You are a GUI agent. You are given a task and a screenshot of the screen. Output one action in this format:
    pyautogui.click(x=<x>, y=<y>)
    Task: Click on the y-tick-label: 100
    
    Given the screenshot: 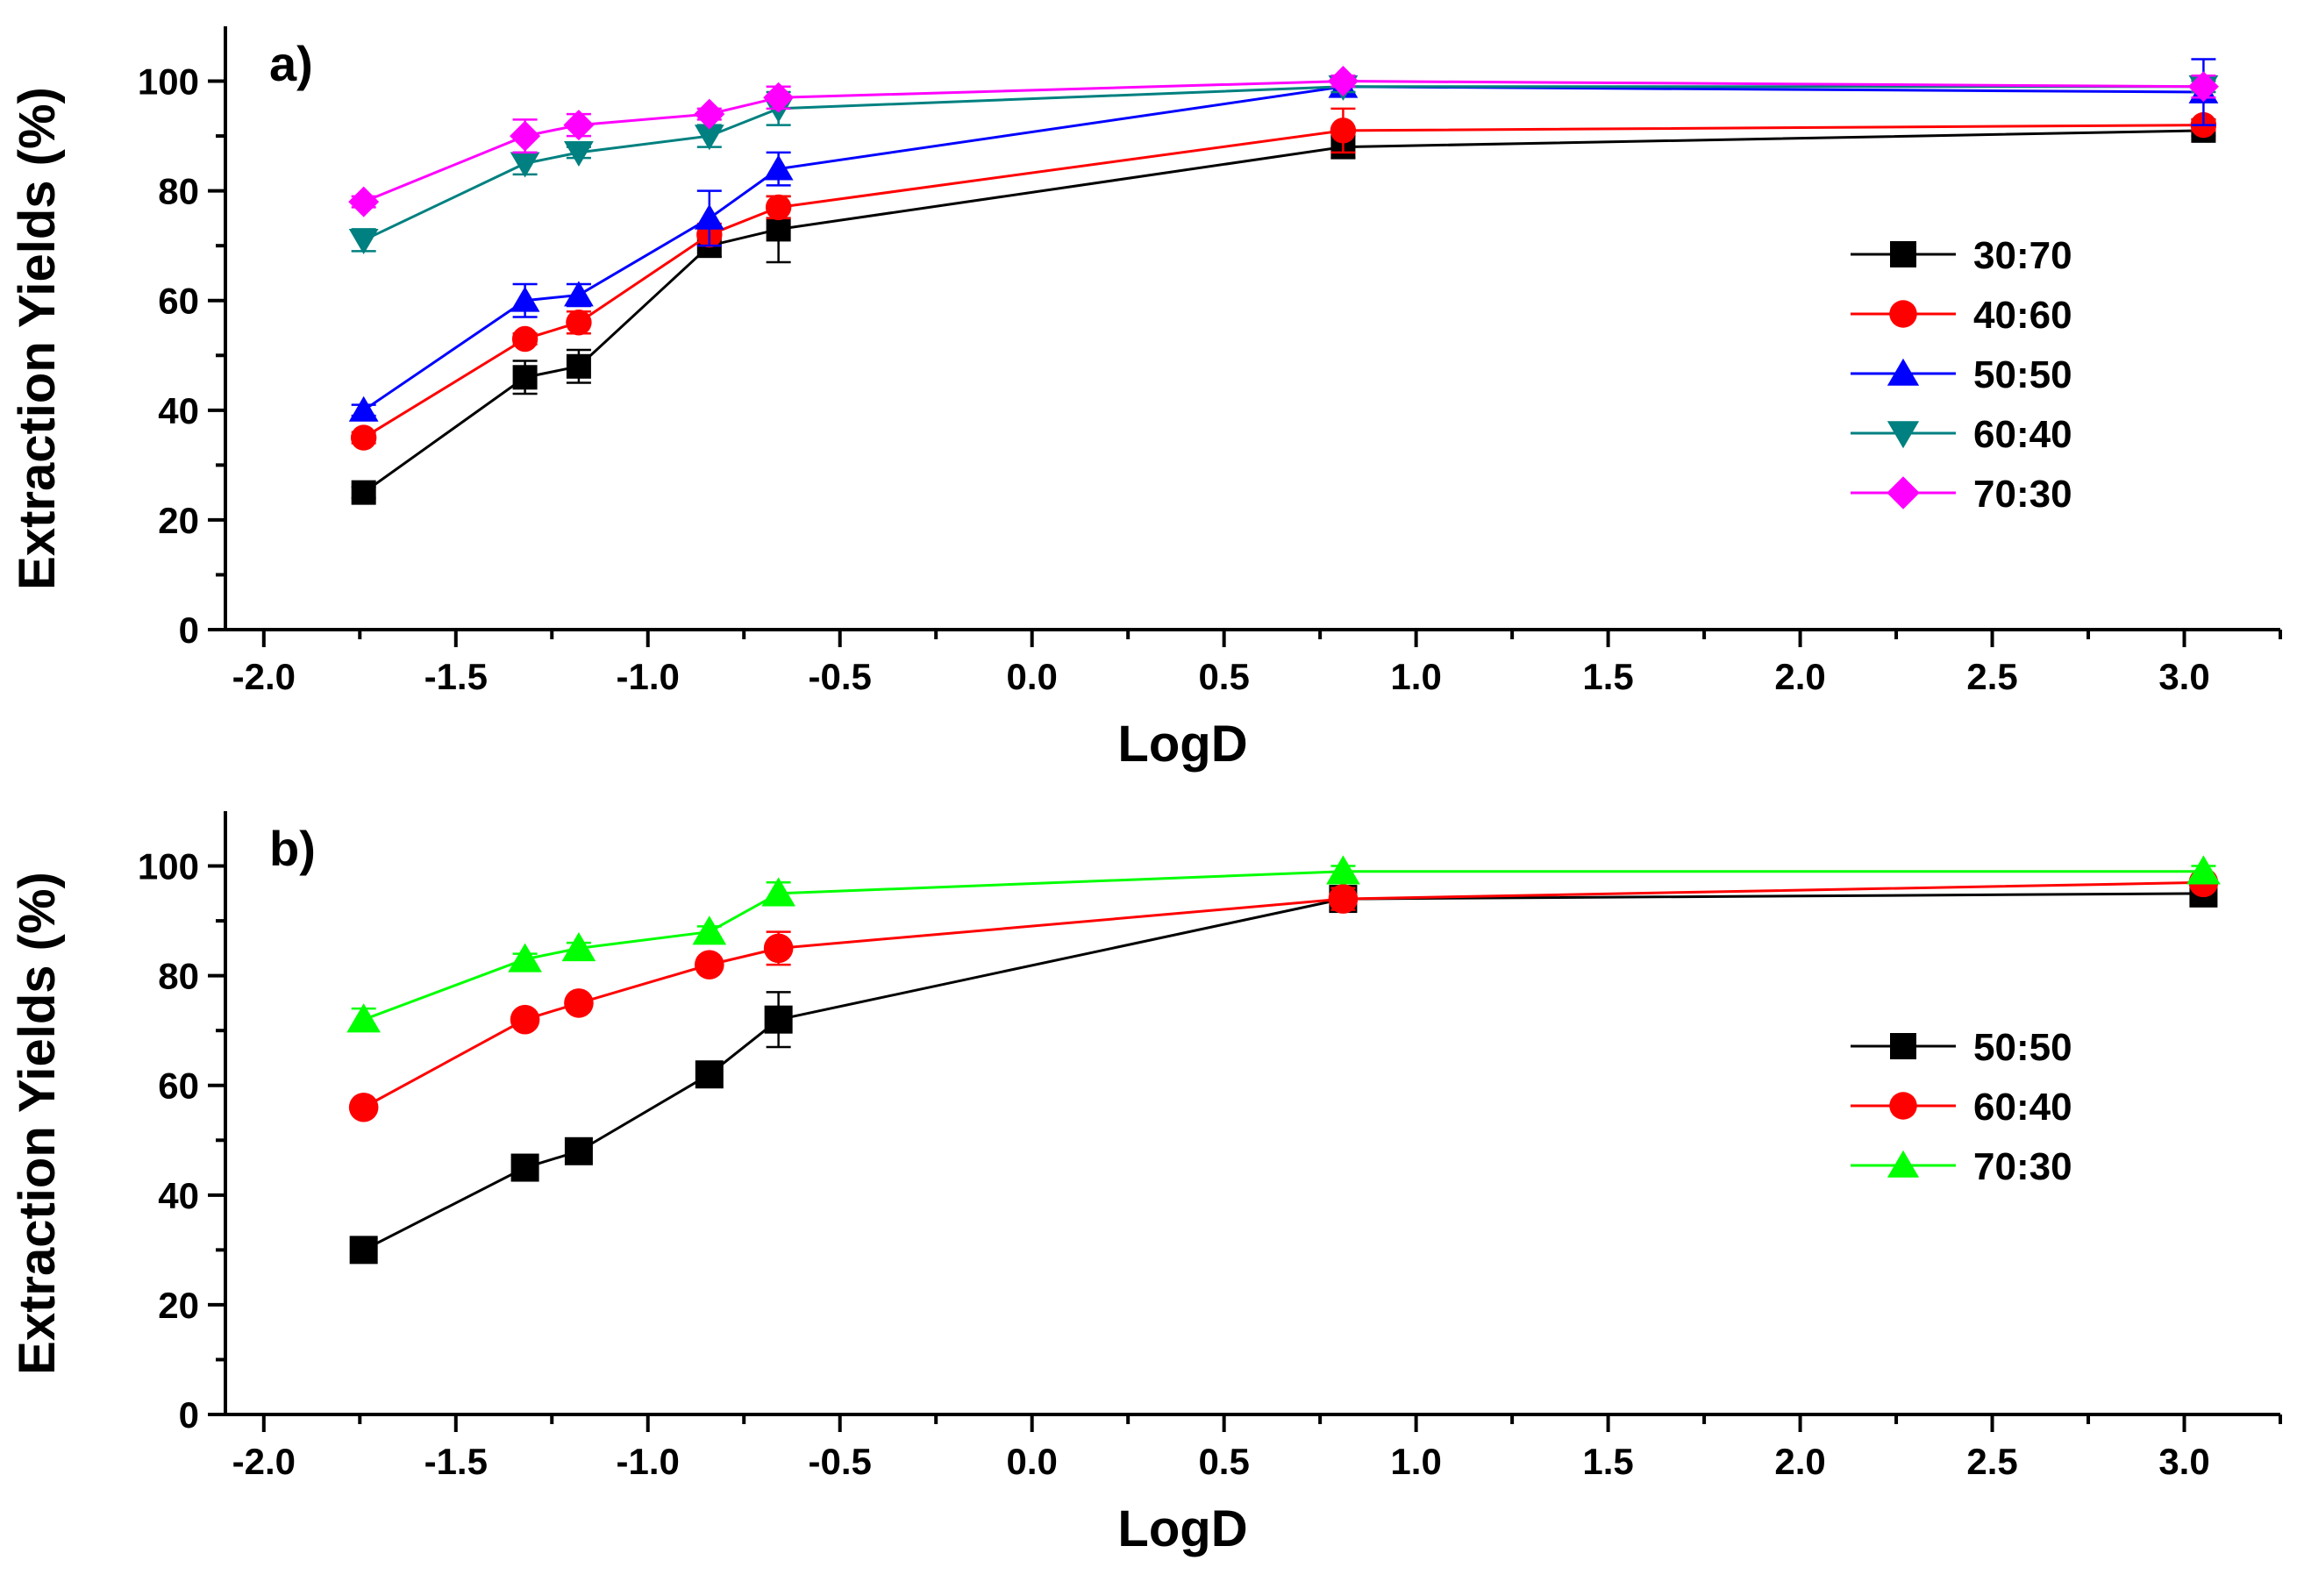 What is the action you would take?
    pyautogui.click(x=168, y=82)
    